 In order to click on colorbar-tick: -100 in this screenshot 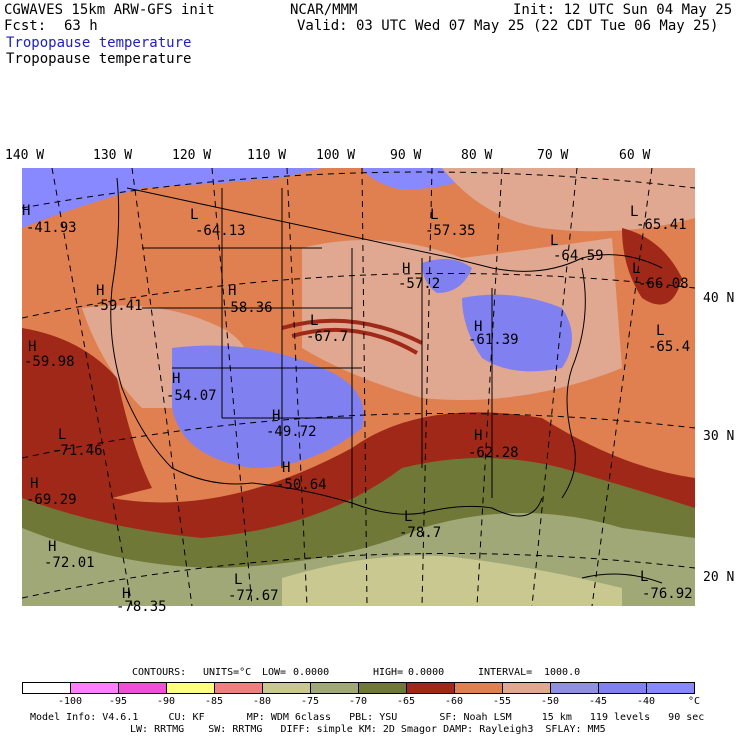, I will do `click(70, 701)`.